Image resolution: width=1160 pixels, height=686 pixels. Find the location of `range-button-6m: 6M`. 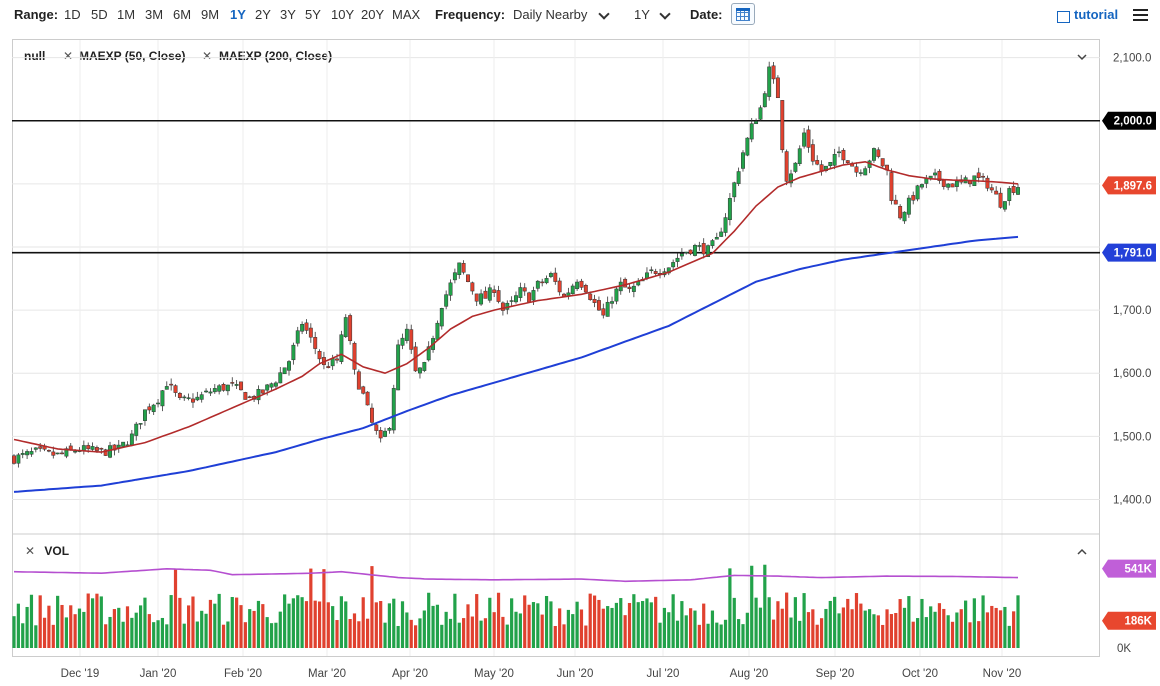

range-button-6m: 6M is located at coordinates (182, 14).